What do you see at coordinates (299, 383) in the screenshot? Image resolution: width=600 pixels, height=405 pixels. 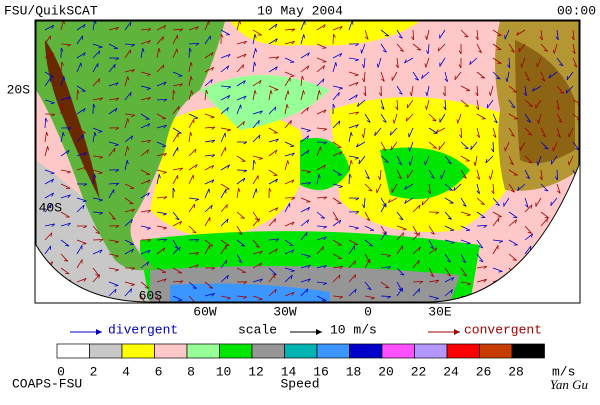 I see `colorbar-label: Speed` at bounding box center [299, 383].